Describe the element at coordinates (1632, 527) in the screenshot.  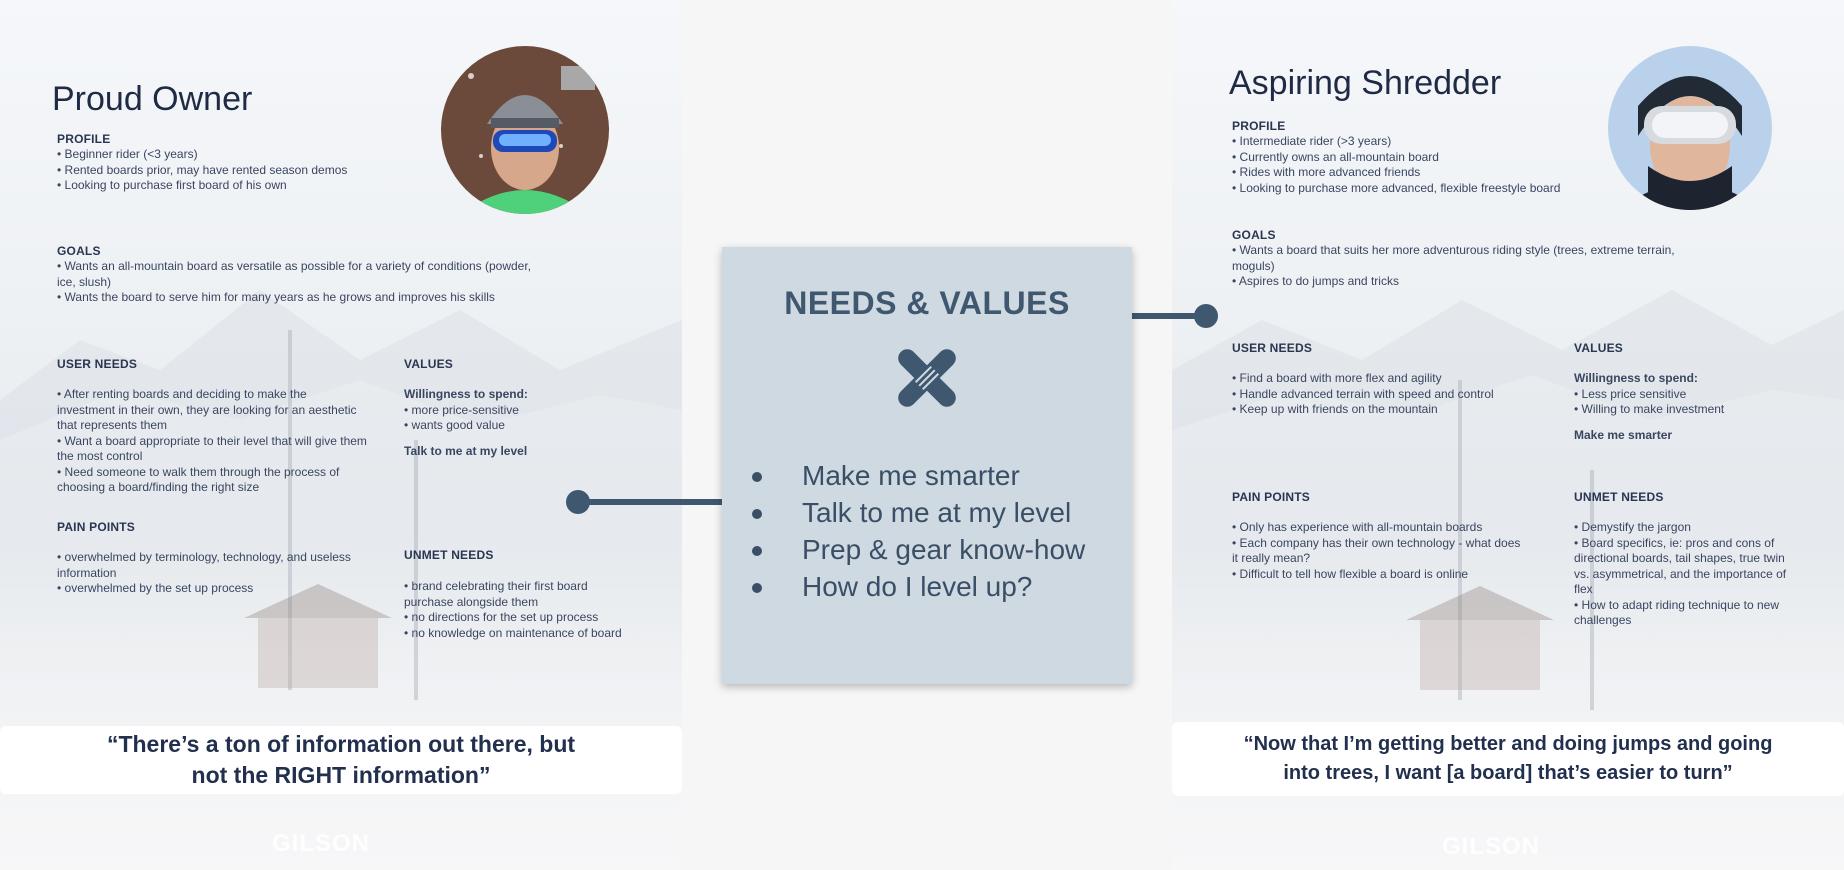
I see `unmet-needs-item: • Demystify the jargon` at that location.